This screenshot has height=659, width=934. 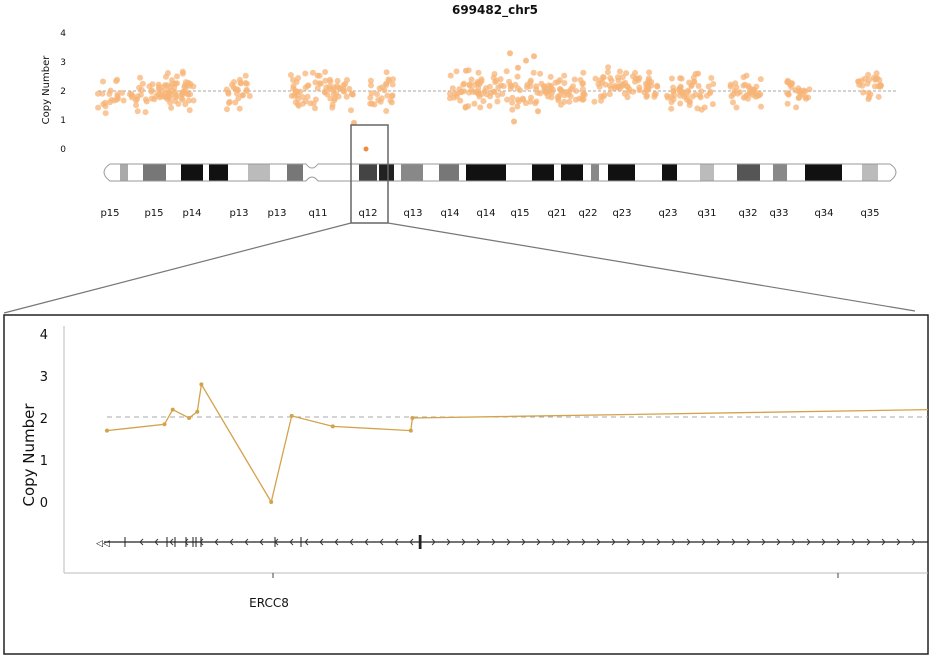 I want to click on overview-y-tick-label: 2, so click(x=63, y=92).